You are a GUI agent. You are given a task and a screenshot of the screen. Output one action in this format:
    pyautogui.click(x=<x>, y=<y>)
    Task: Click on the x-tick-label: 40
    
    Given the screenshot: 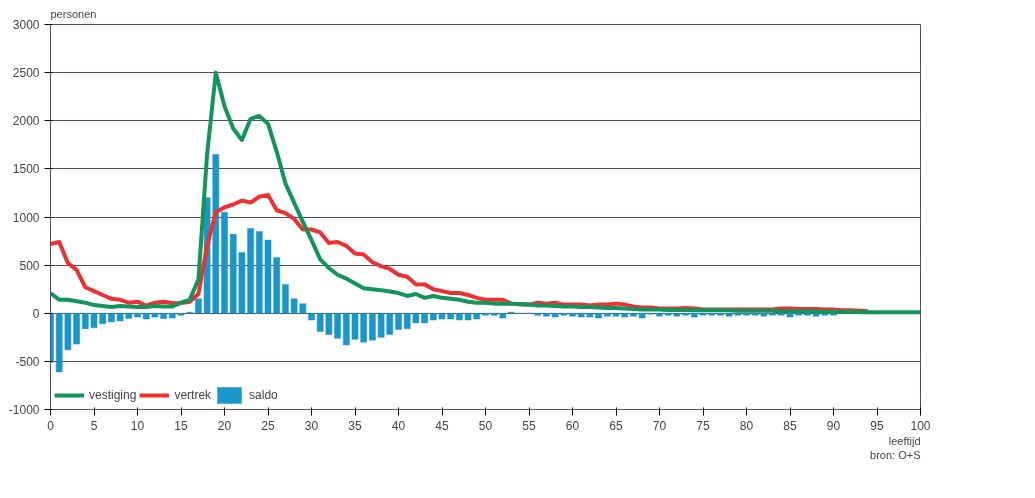 What is the action you would take?
    pyautogui.click(x=398, y=425)
    